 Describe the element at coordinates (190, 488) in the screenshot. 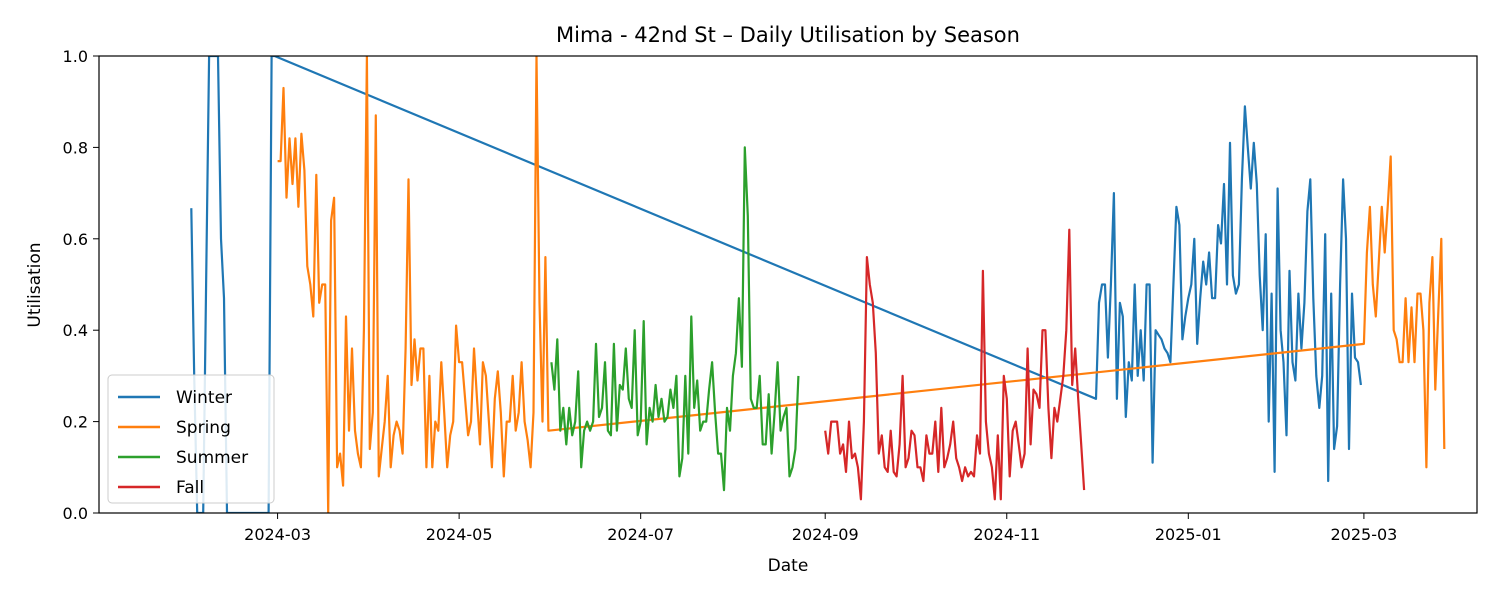

I see `legend-label-fall: Fall` at that location.